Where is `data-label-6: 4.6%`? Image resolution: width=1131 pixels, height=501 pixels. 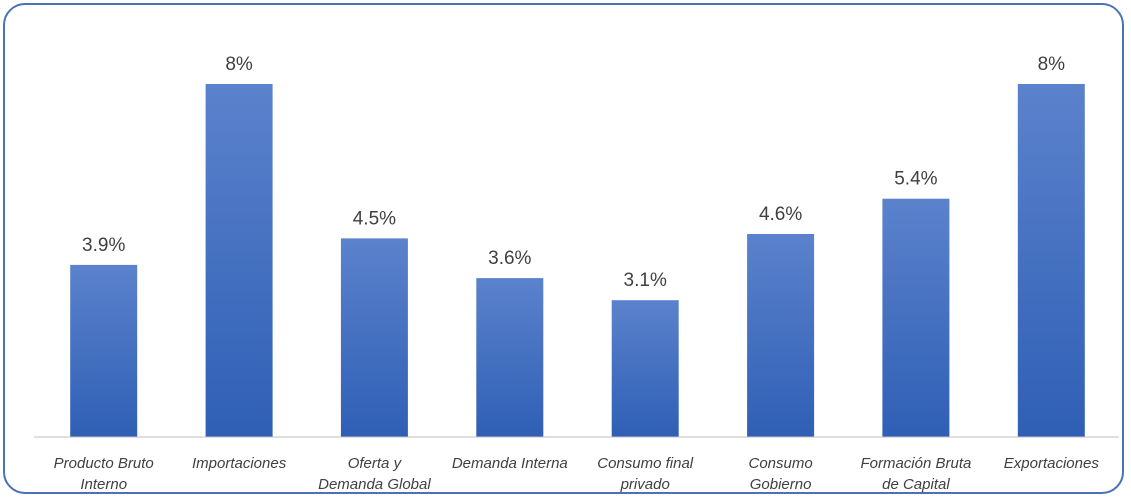 data-label-6: 4.6% is located at coordinates (780, 214).